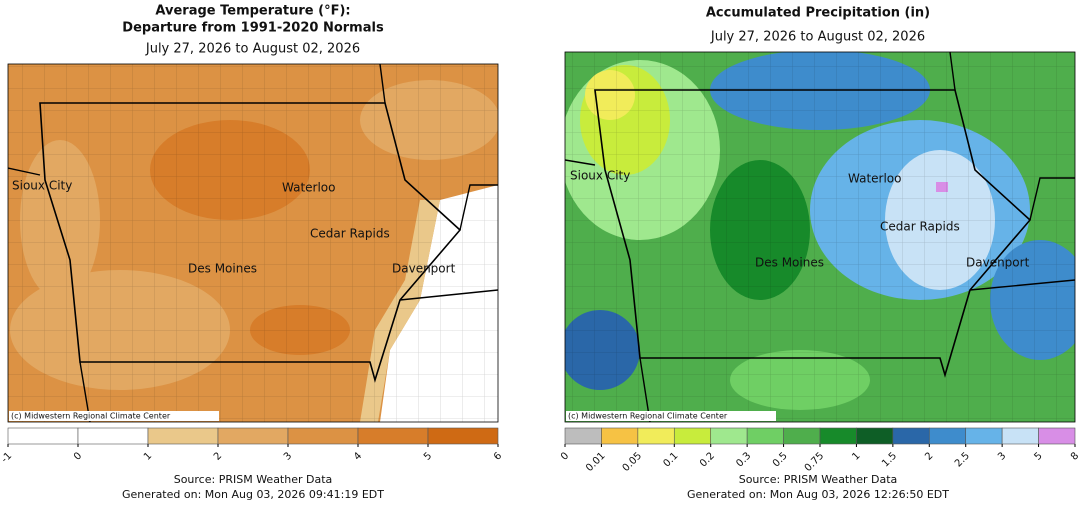 This screenshot has width=1080, height=510. What do you see at coordinates (889, 459) in the screenshot?
I see `legend-tick-label: 1.5` at bounding box center [889, 459].